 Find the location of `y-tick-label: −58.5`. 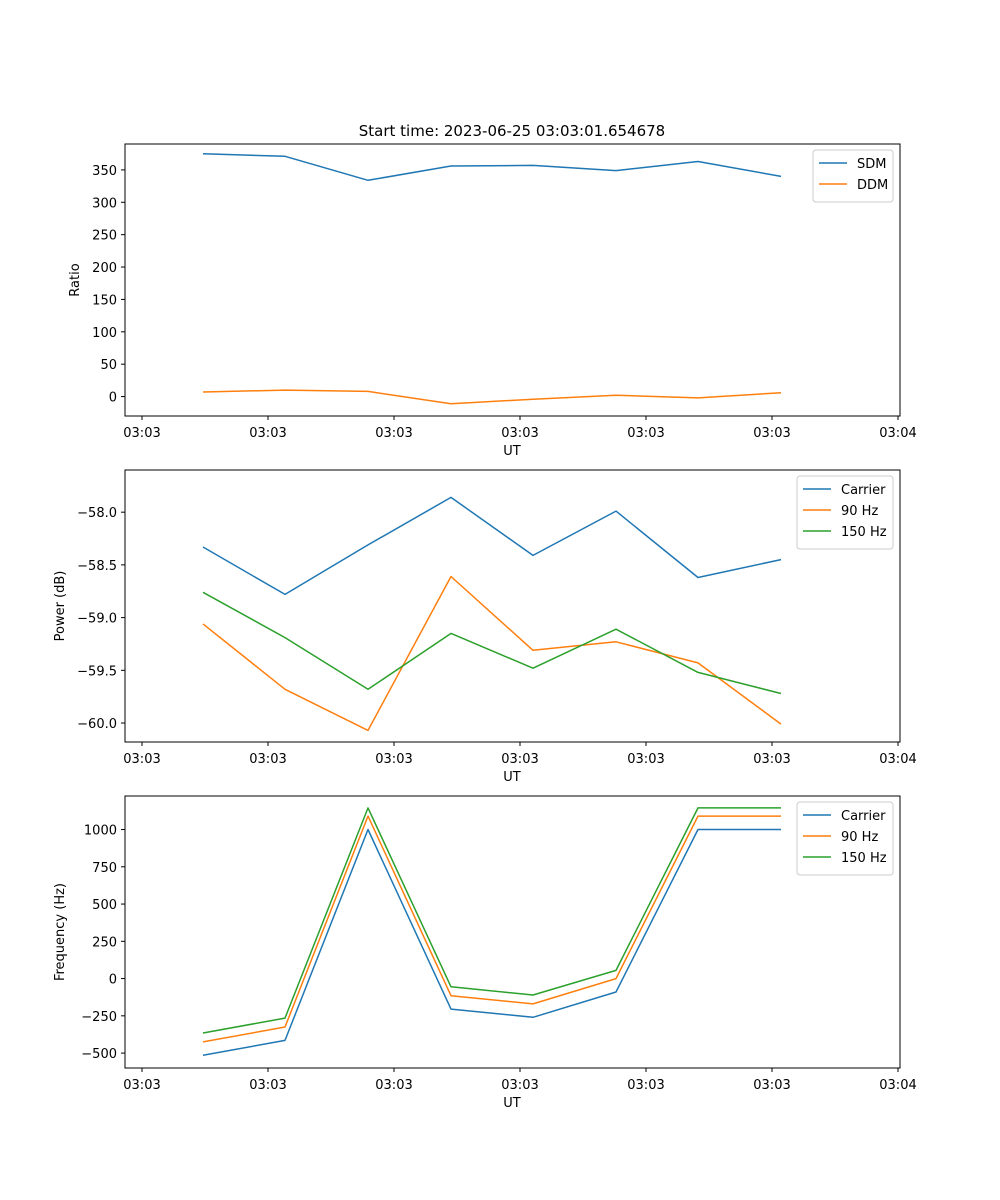

y-tick-label: −58.5 is located at coordinates (97, 566).